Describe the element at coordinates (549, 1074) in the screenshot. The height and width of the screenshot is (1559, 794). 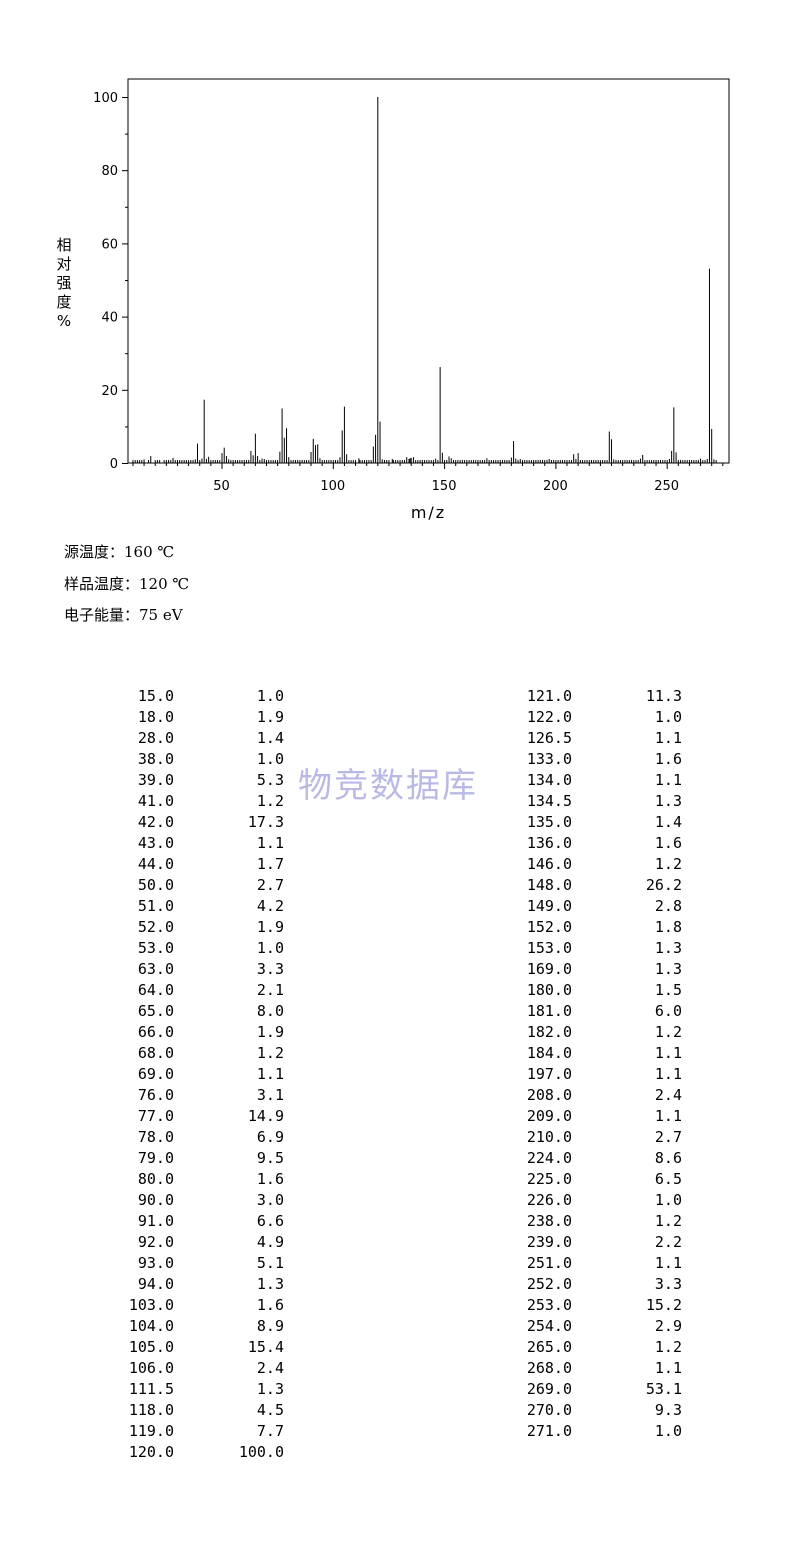
I see `mz-value: 197.0` at that location.